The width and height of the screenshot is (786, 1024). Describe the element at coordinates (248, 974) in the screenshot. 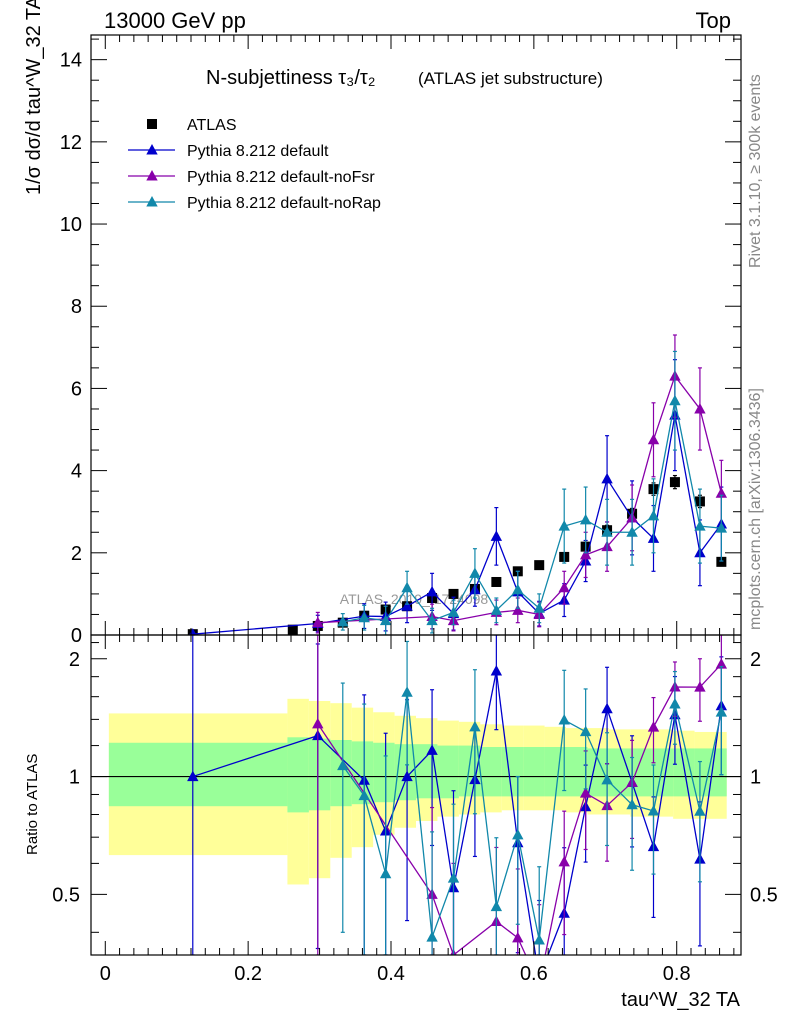

I see `x-tick-label: 0.2` at that location.